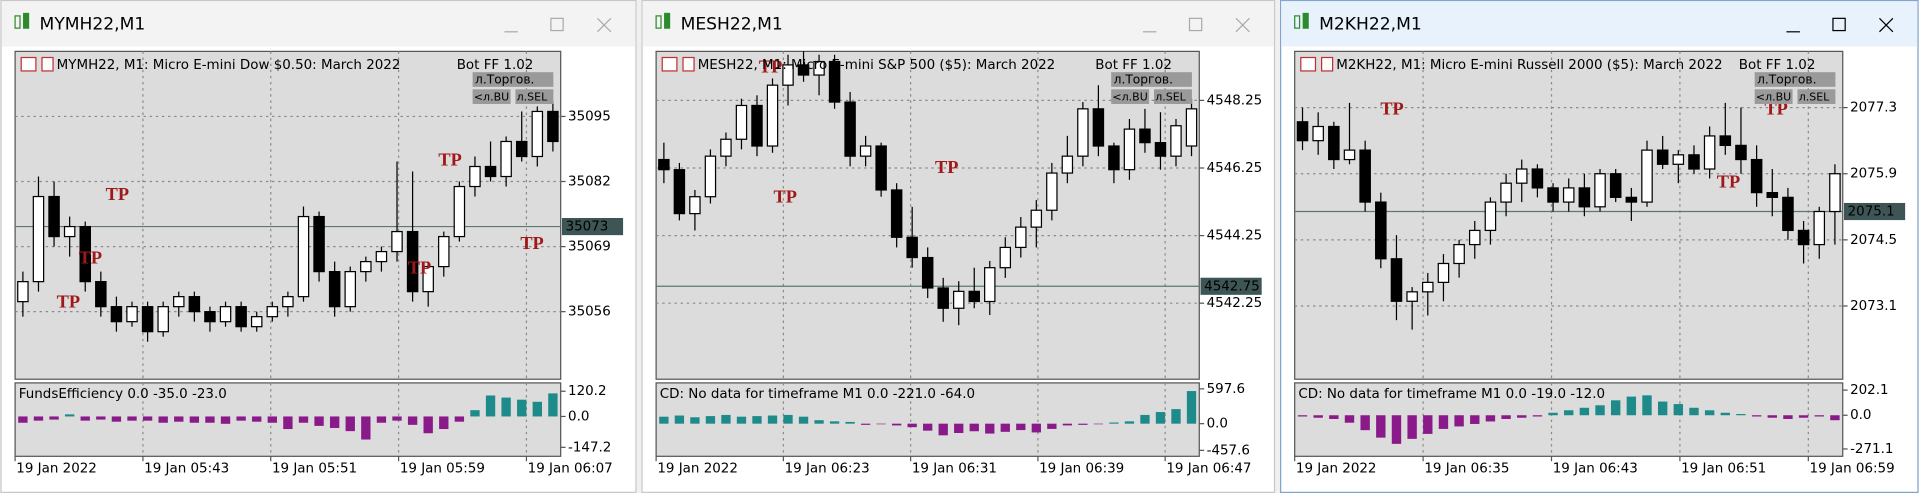 Image resolution: width=1919 pixels, height=493 pixels. Describe the element at coordinates (93, 24) in the screenshot. I see `window-title: MYMH22,M1` at that location.